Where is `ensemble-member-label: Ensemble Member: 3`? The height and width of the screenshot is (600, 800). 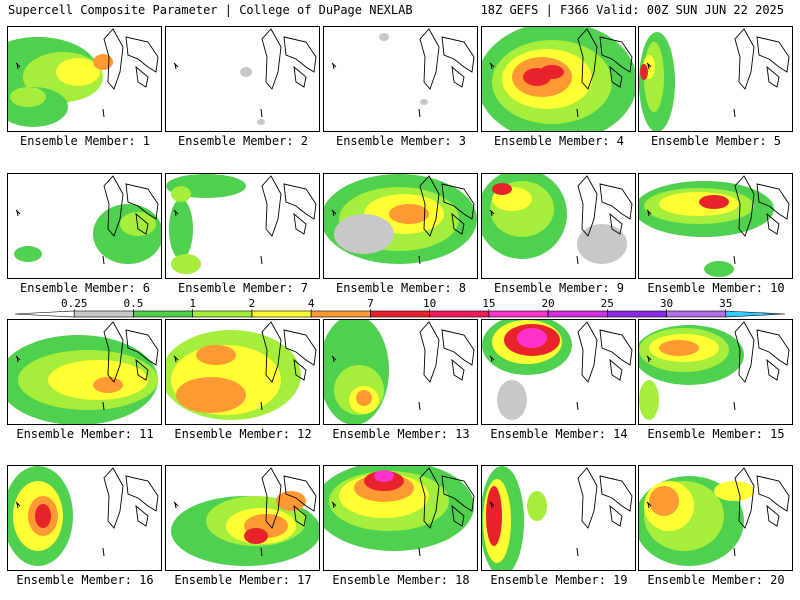 ensemble-member-label: Ensemble Member: 3 is located at coordinates (401, 141).